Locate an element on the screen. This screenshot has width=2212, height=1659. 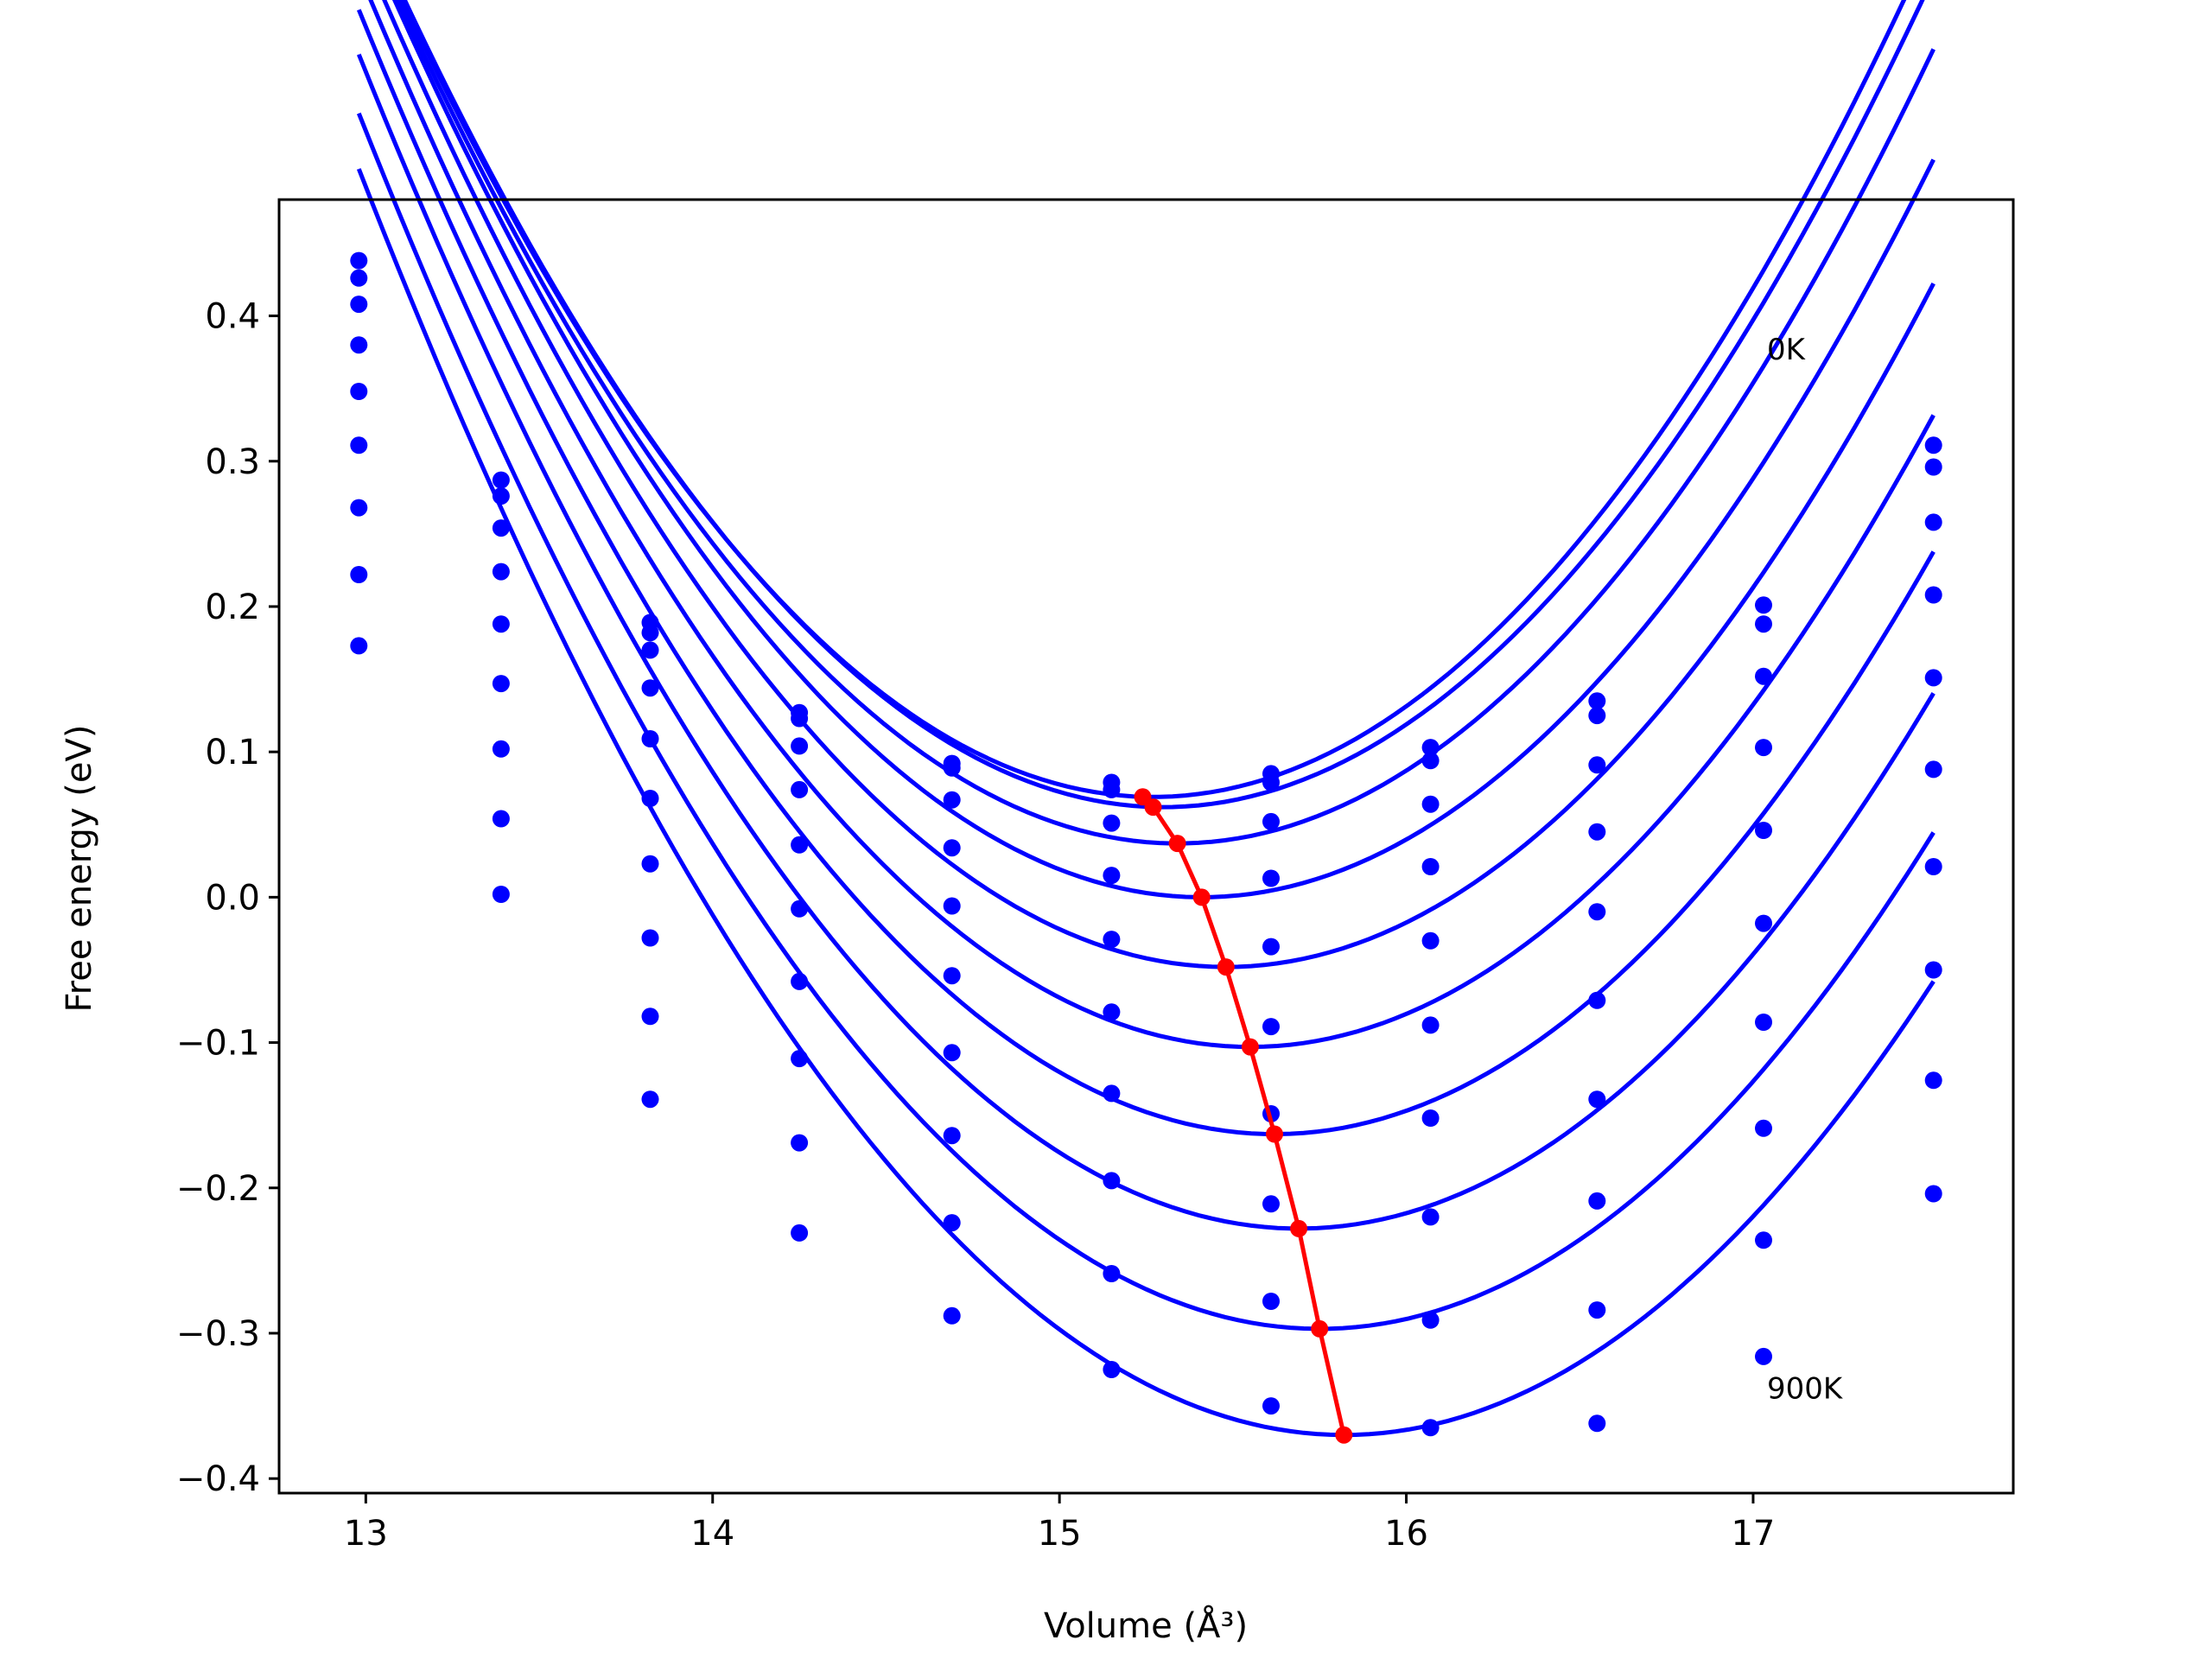
y-tick-label: 0.3 is located at coordinates (232, 462).